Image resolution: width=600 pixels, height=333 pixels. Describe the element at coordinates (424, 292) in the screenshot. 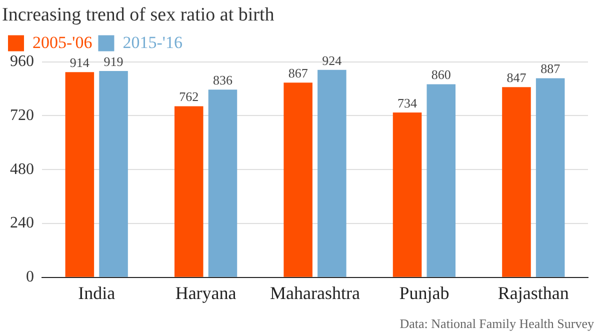

I see `x-tick-label: Punjab` at that location.